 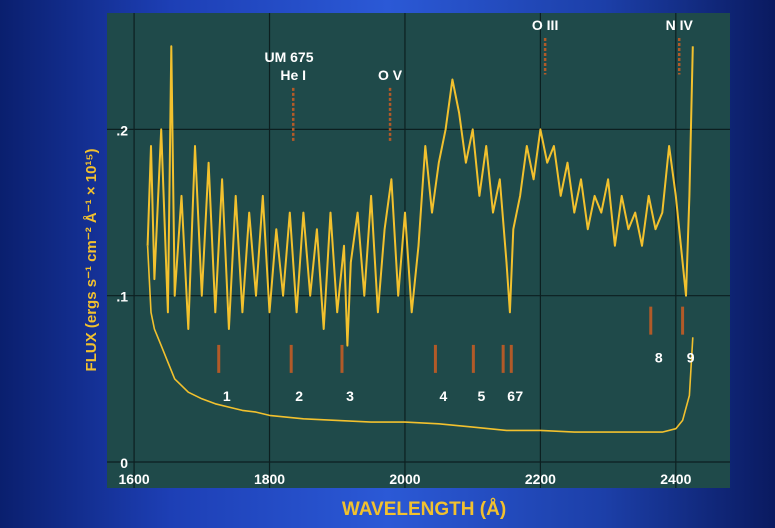 What do you see at coordinates (481, 396) in the screenshot?
I see `marker-label: 5` at bounding box center [481, 396].